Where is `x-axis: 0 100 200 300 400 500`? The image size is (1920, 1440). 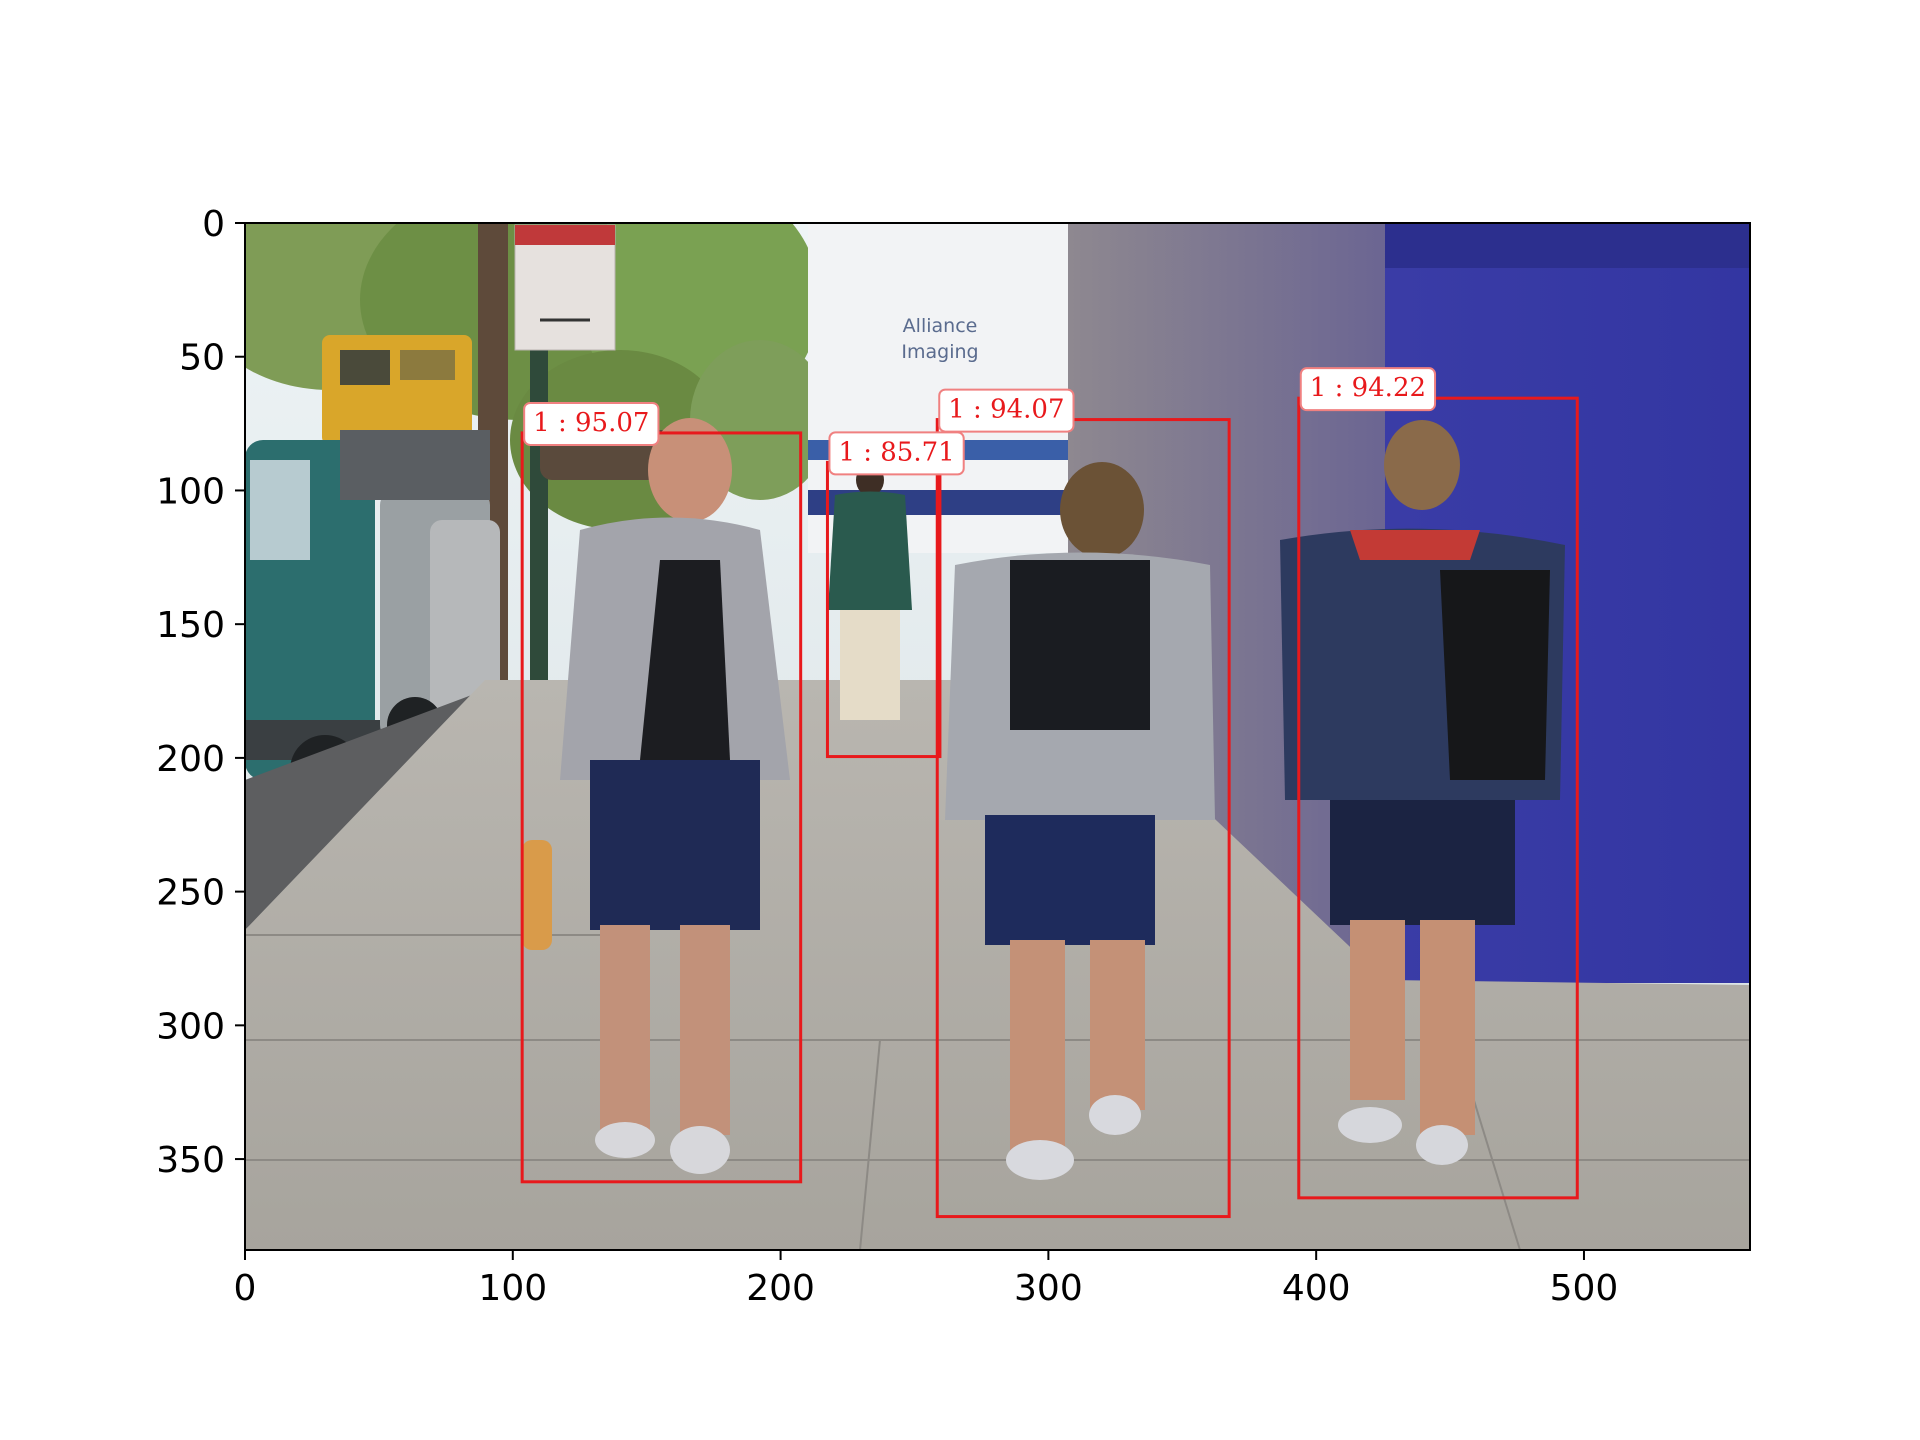 x-axis: 0 100 200 300 400 500 is located at coordinates (926, 1279).